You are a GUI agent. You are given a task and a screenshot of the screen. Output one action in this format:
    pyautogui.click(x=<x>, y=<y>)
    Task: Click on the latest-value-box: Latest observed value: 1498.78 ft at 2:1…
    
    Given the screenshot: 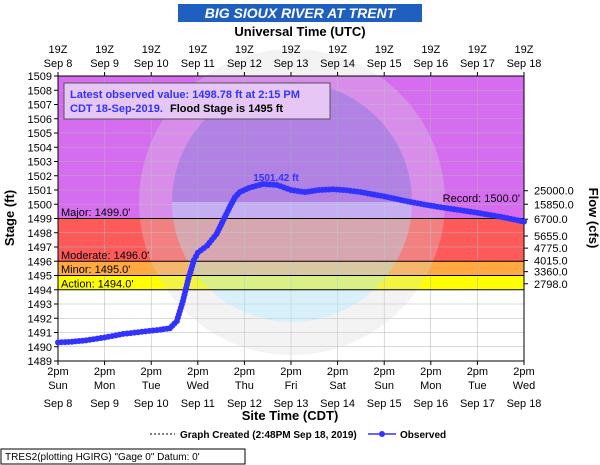 What is the action you would take?
    pyautogui.click(x=197, y=101)
    